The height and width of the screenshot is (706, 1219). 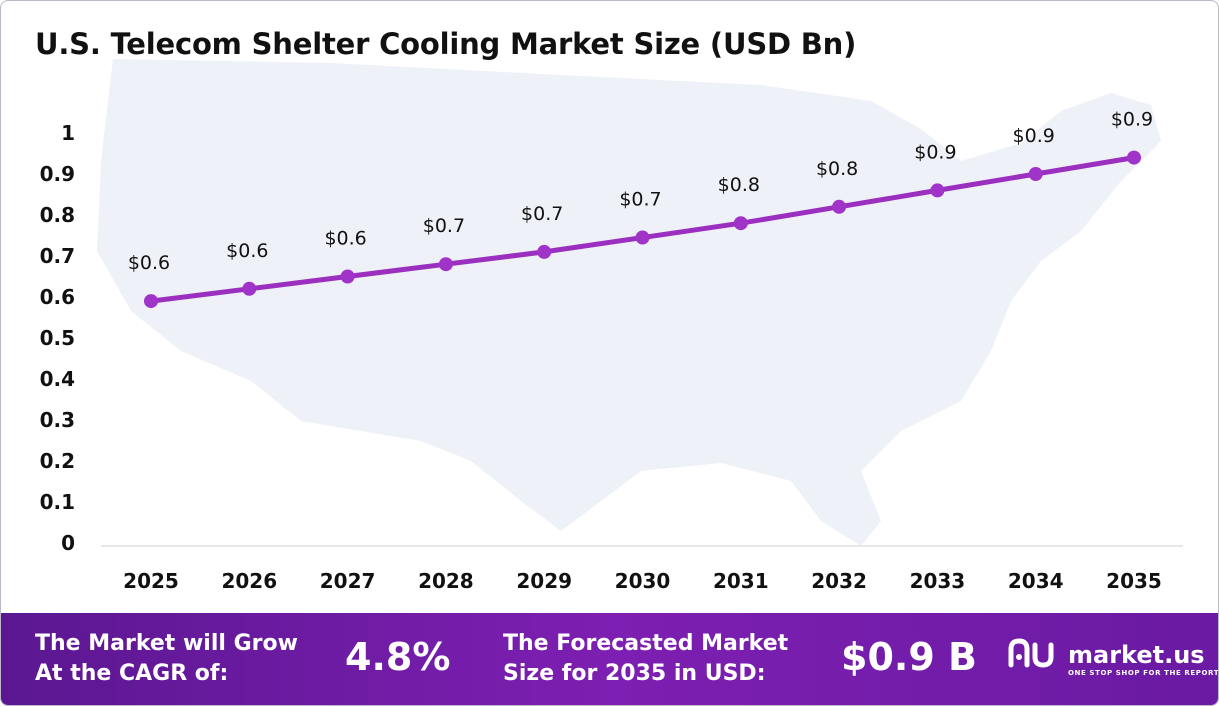 What do you see at coordinates (446, 581) in the screenshot?
I see `x-tick-label: 2028` at bounding box center [446, 581].